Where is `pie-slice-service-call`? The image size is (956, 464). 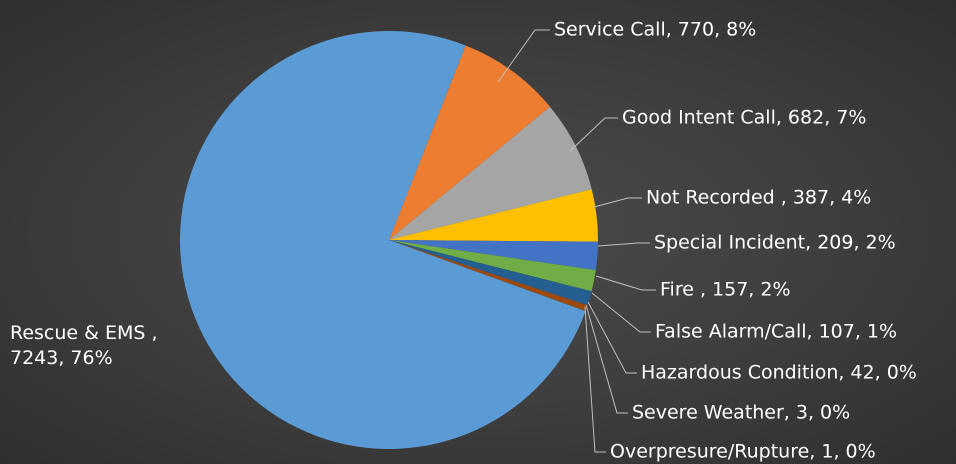 pie-slice-service-call is located at coordinates (469, 142).